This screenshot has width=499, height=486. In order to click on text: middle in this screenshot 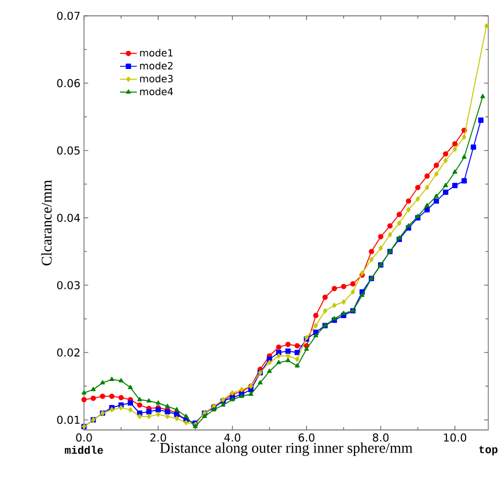, I will do `click(83, 450)`.